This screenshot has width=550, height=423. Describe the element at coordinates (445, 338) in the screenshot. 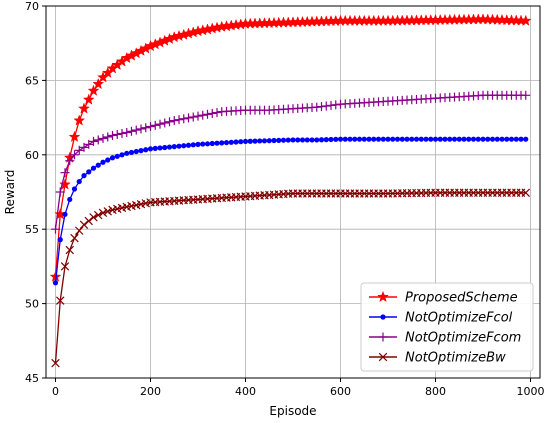

I see `legend-item: NotOptimizeFcom` at that location.